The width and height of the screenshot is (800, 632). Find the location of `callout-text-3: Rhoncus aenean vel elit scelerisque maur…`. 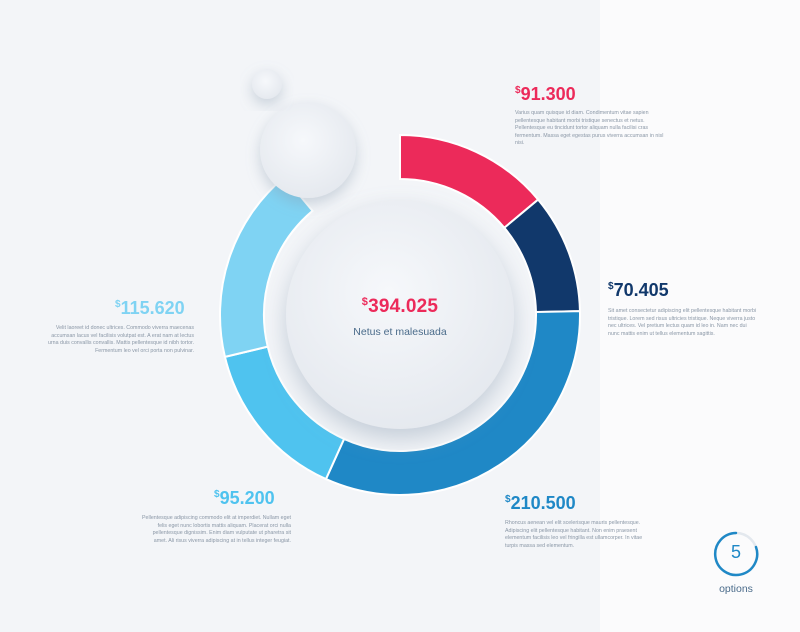

callout-text-3: Rhoncus aenean vel elit scelerisque maur… is located at coordinates (574, 534).